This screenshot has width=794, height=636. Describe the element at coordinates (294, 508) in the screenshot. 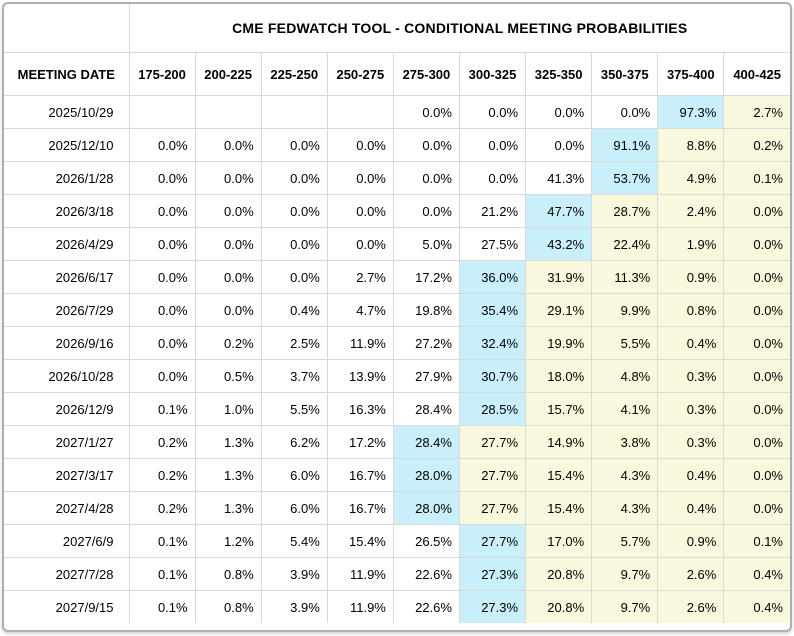

I see `probability-cell: 6.0%` at that location.